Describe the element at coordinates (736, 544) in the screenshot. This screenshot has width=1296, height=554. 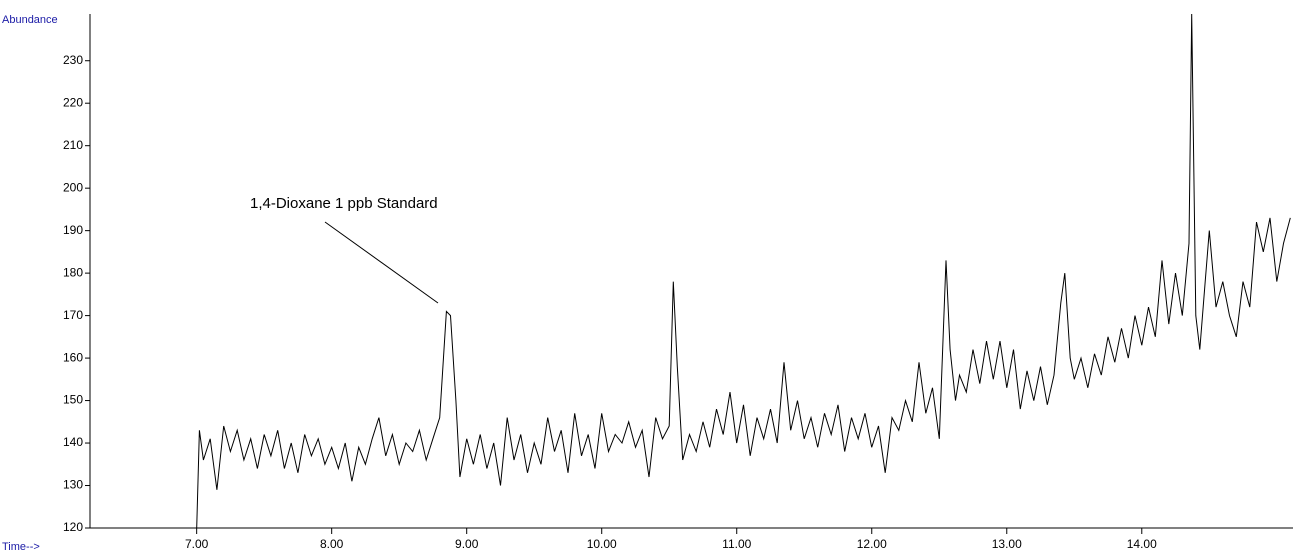
I see `x-tick-label: 11.00` at that location.